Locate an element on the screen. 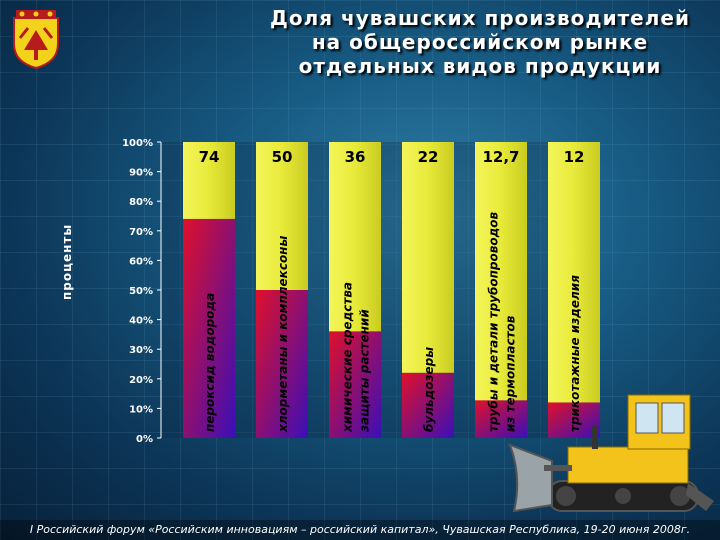  category-label: хлорметаны и комплексоны is located at coordinates (283, 334).